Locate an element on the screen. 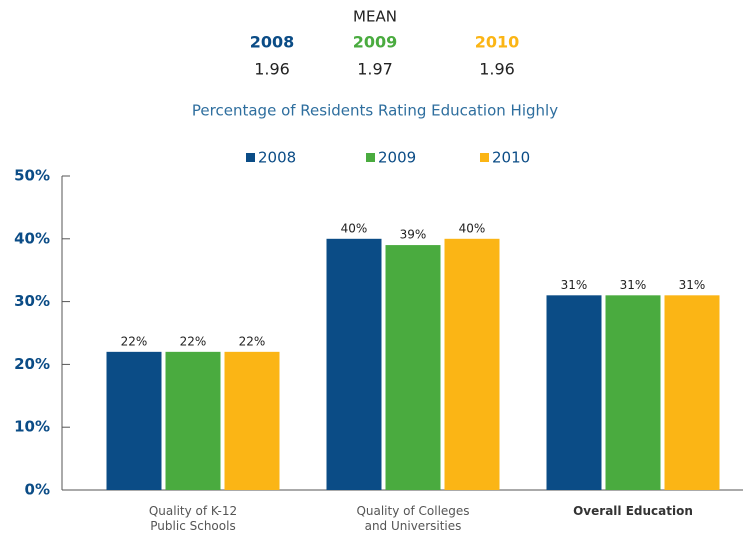  x-tick-label: Overall Education is located at coordinates (633, 511).